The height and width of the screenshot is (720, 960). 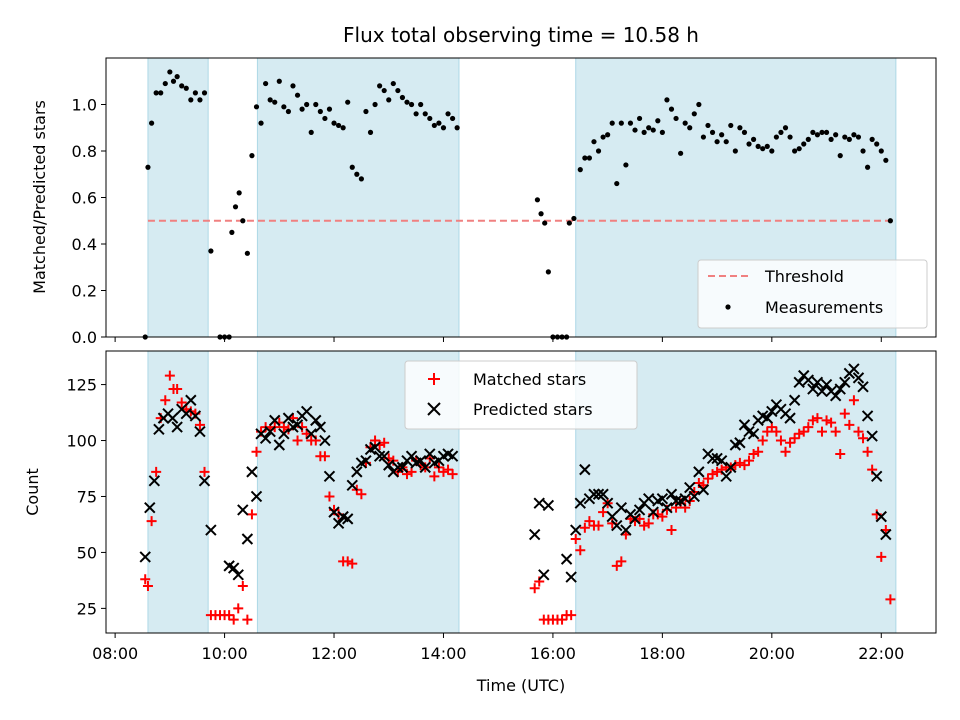 What do you see at coordinates (521, 35) in the screenshot?
I see `chart-title: Flux total observing time = 10.58 h` at bounding box center [521, 35].